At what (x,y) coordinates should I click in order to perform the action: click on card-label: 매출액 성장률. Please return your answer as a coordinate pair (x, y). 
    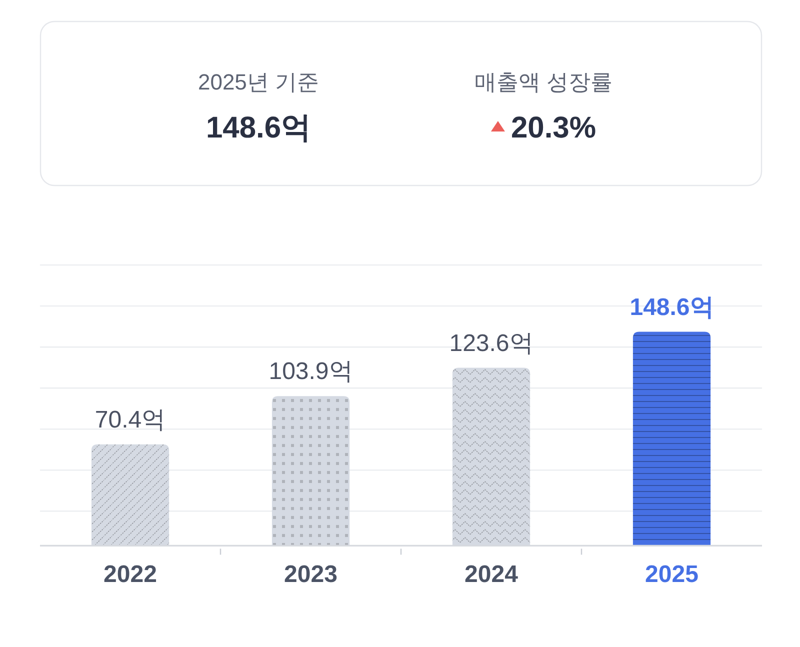
    Looking at the image, I should click on (543, 82).